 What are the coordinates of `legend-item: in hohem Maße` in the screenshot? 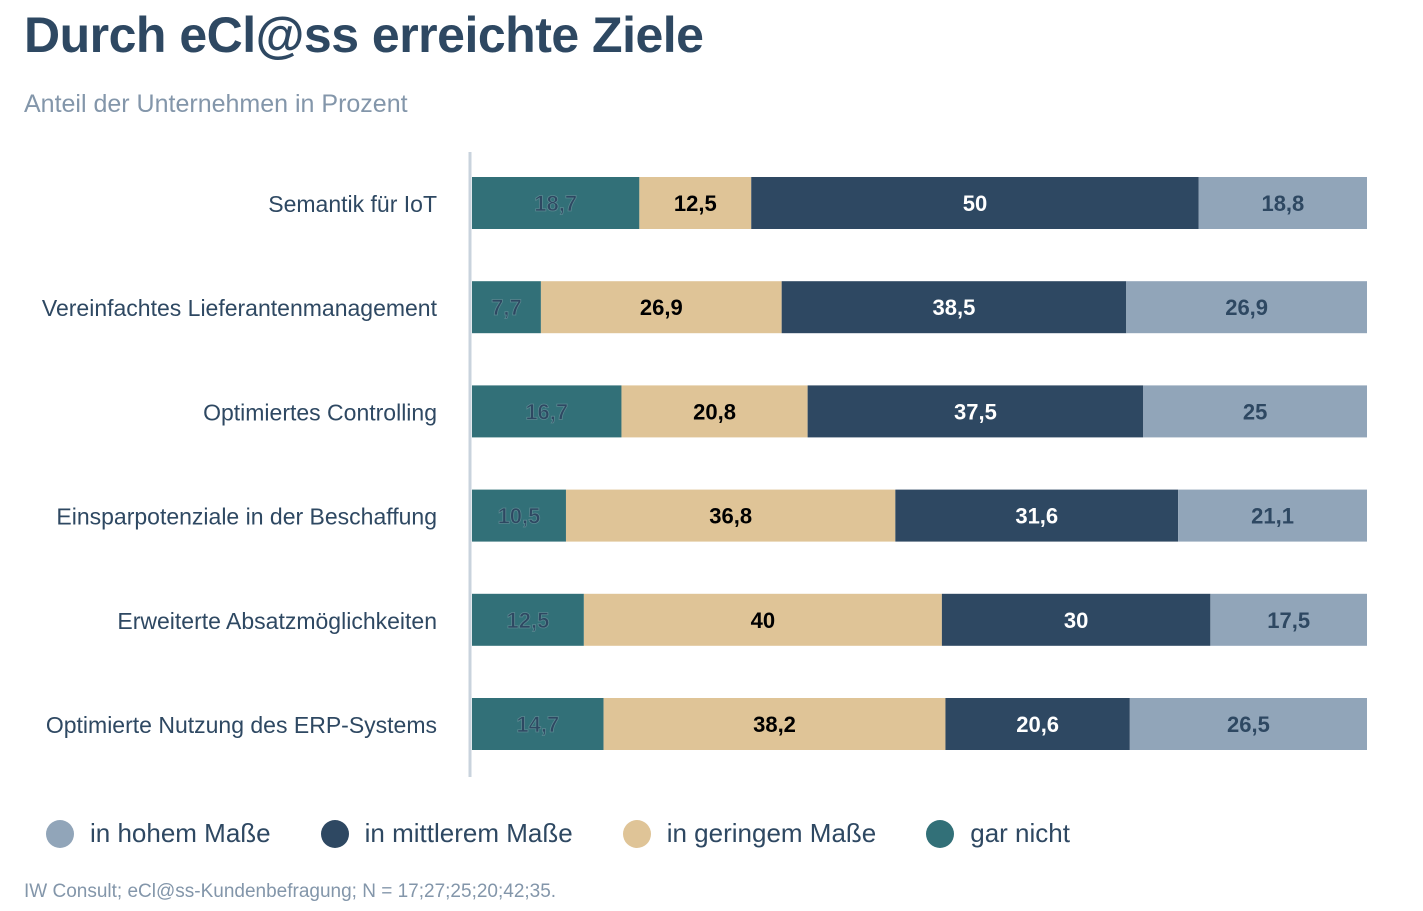 It's located at (158, 833).